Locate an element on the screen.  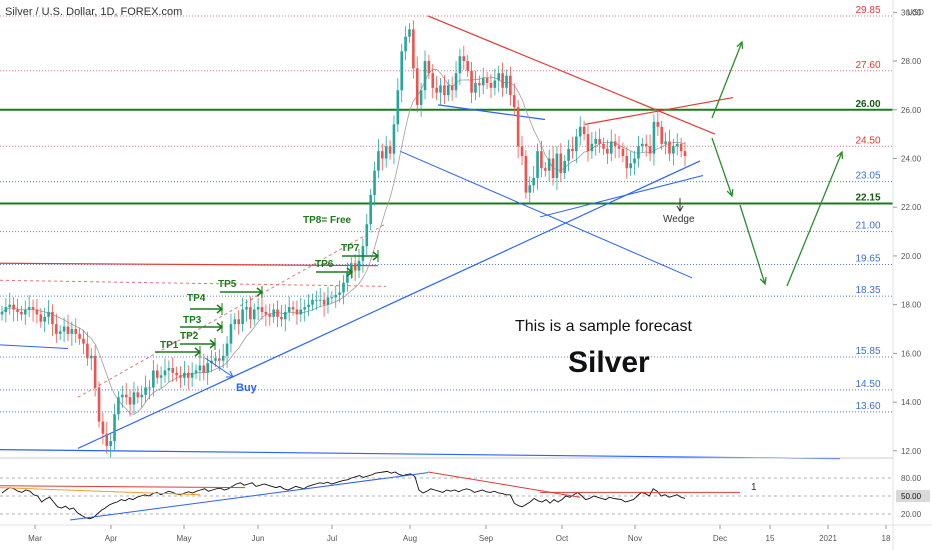
time-tick-label: Sep is located at coordinates (486, 538).